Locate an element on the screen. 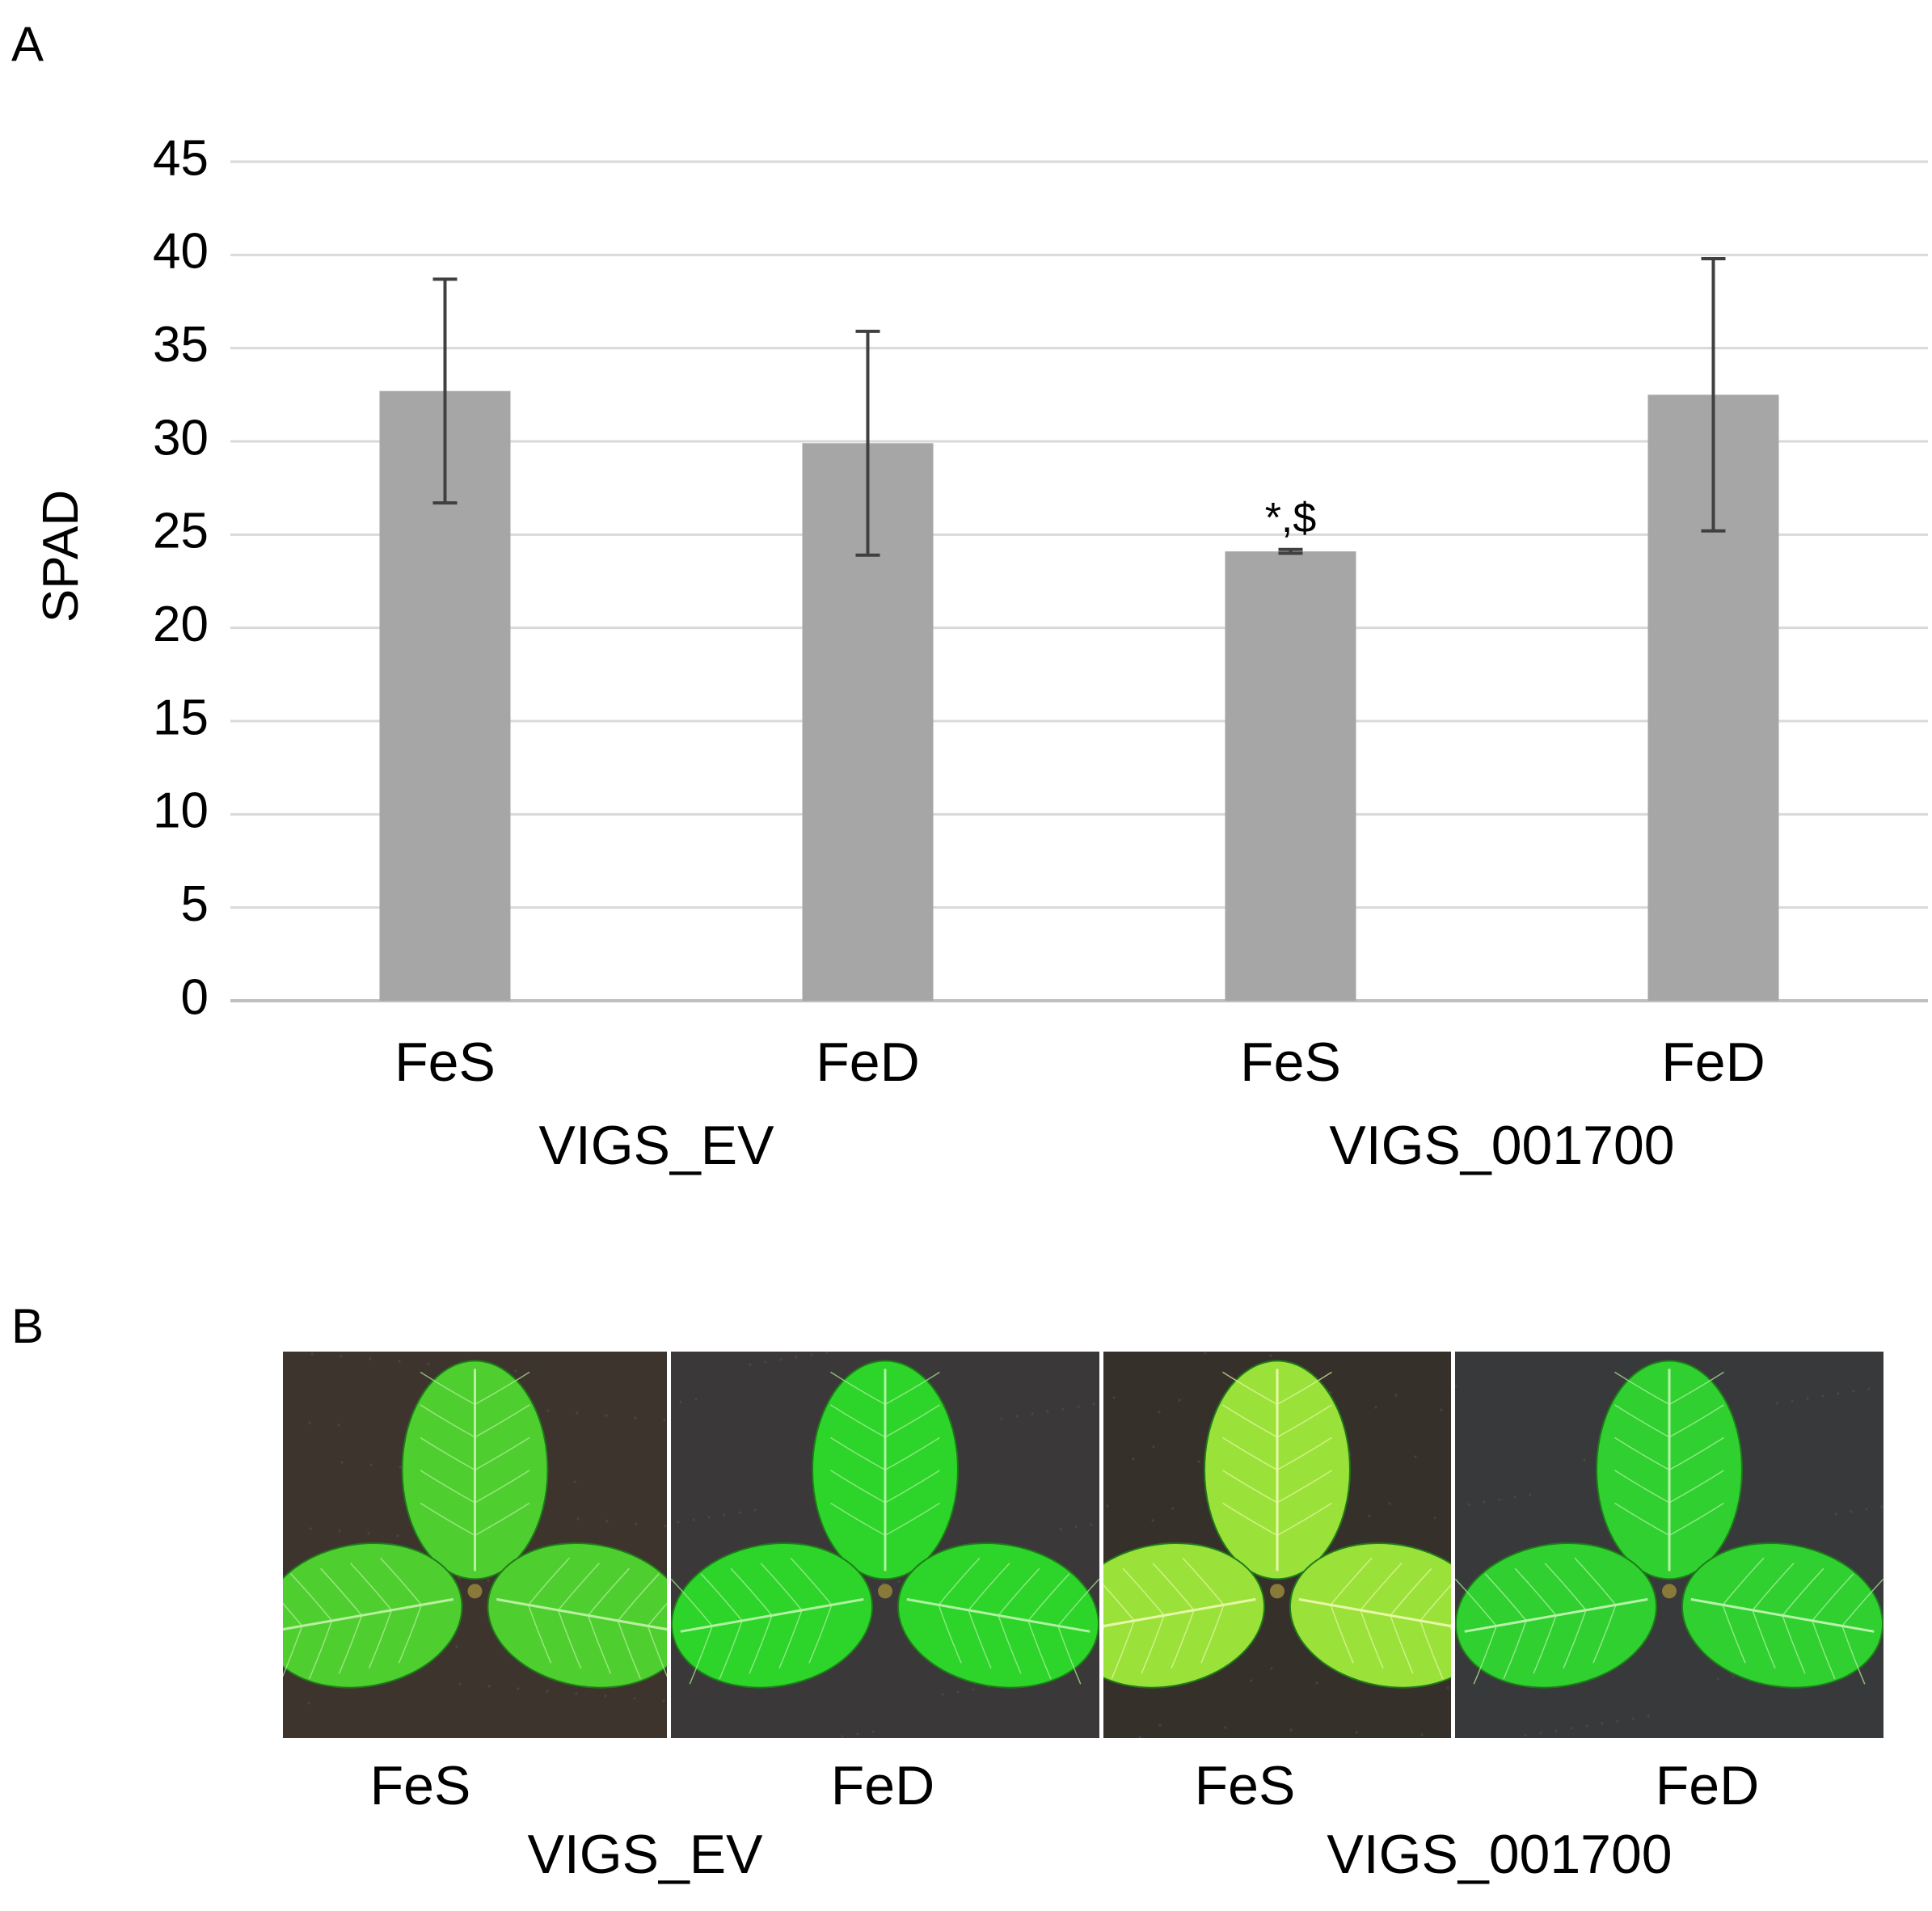 This screenshot has width=1932, height=1911. photo-label-vigs-ev-fes: FeS is located at coordinates (420, 1786).